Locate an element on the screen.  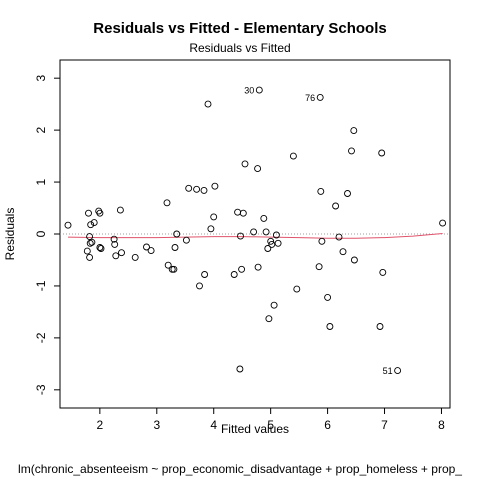
x-tick-label: 8 is located at coordinates (441, 425).